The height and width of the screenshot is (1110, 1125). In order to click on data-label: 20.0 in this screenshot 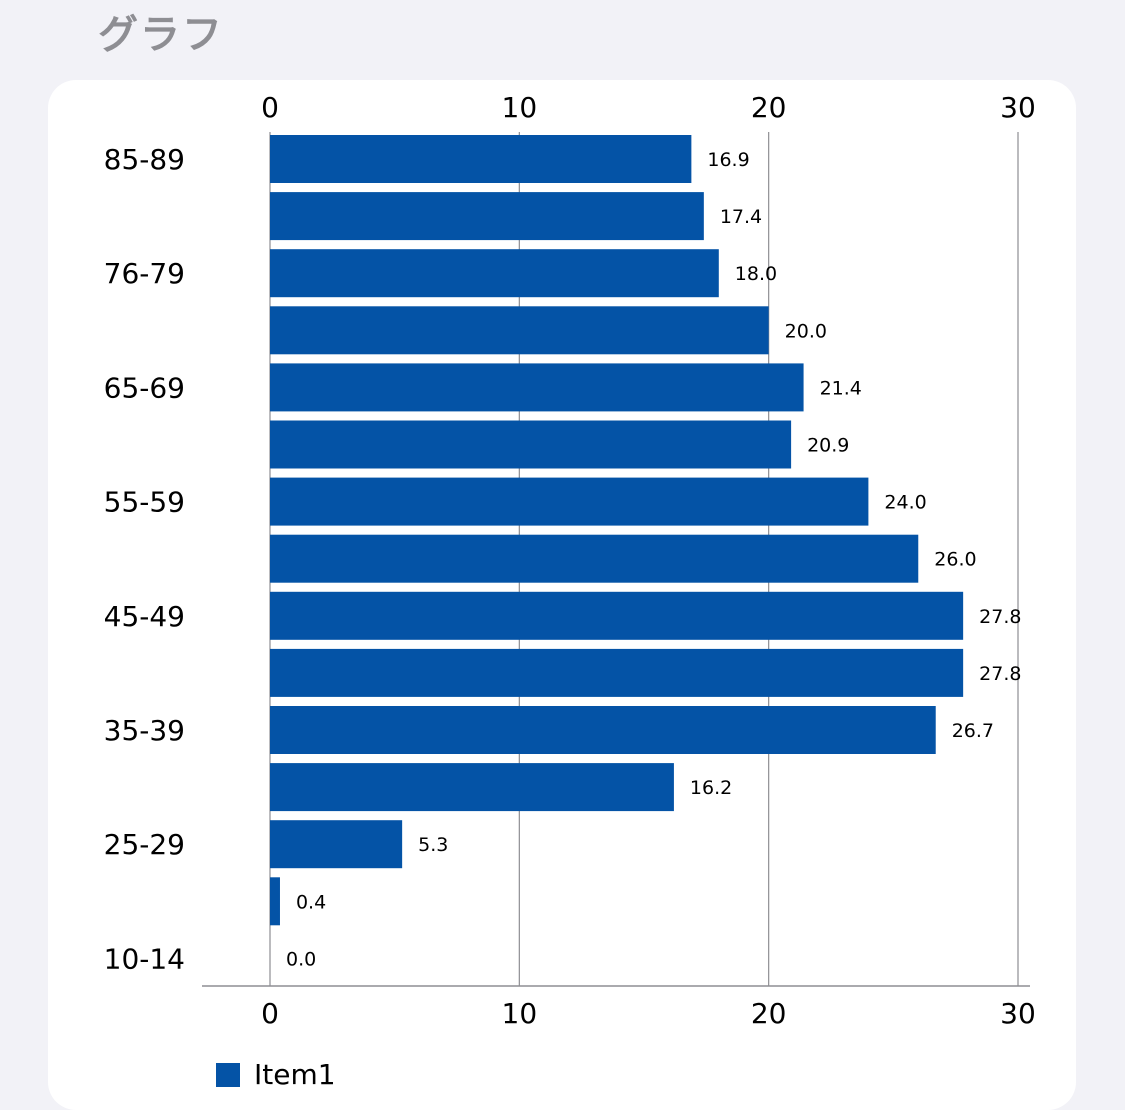, I will do `click(806, 331)`.